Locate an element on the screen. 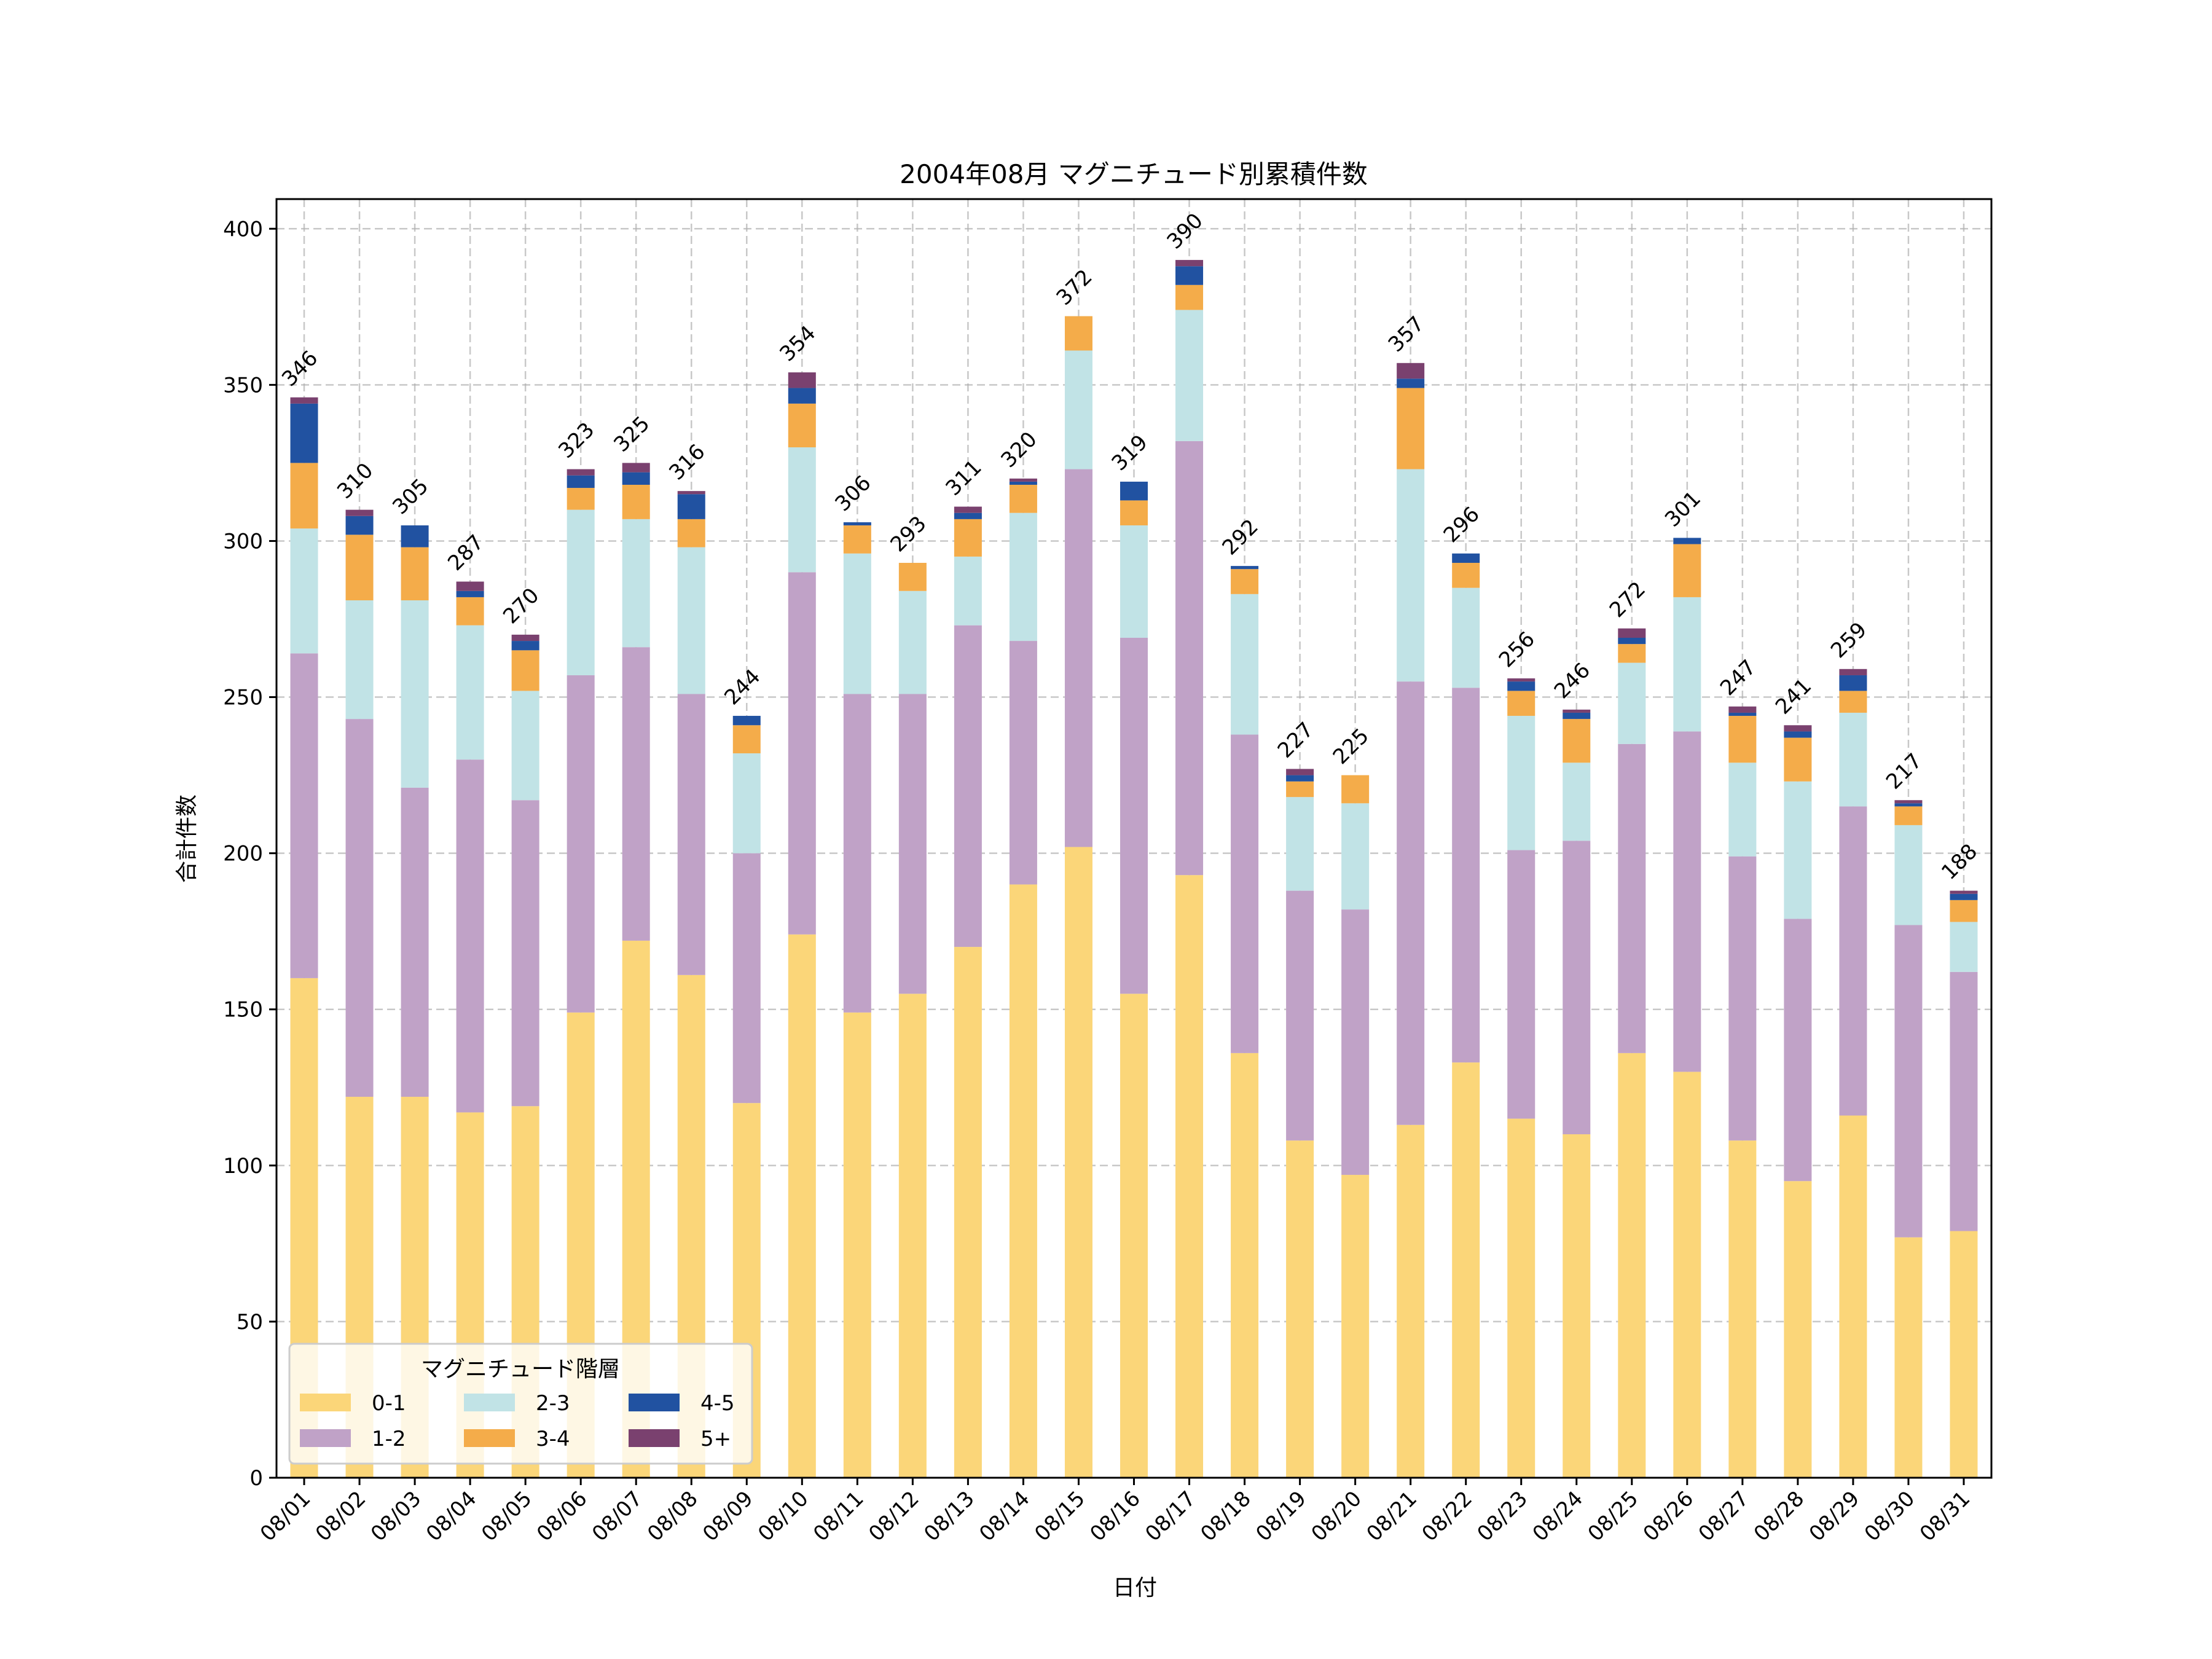 Image resolution: width=2212 pixels, height=1659 pixels. legend-label-1-2: 1-2 is located at coordinates (389, 1439).